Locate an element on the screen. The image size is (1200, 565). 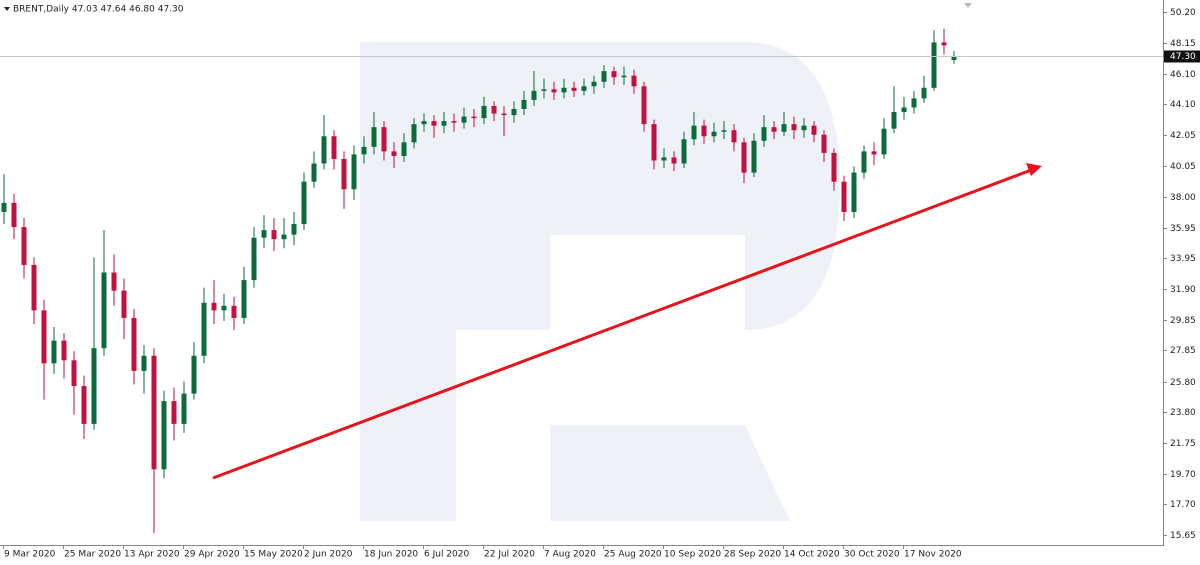
y-tick-label: 25.80 is located at coordinates (1183, 383).